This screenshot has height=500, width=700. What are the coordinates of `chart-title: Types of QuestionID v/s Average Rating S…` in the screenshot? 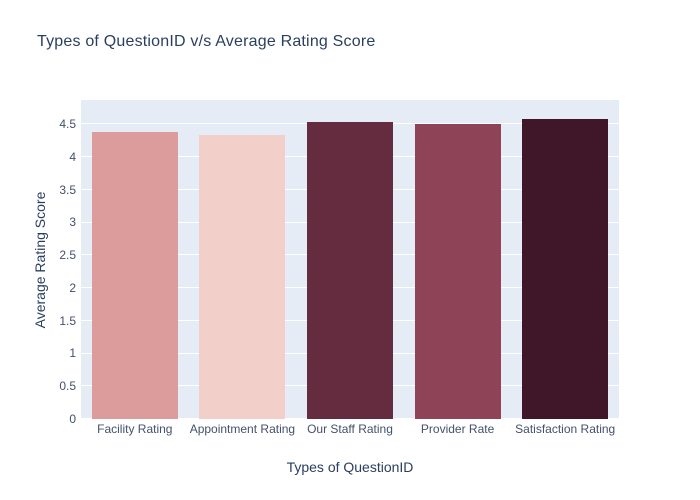 It's located at (206, 41).